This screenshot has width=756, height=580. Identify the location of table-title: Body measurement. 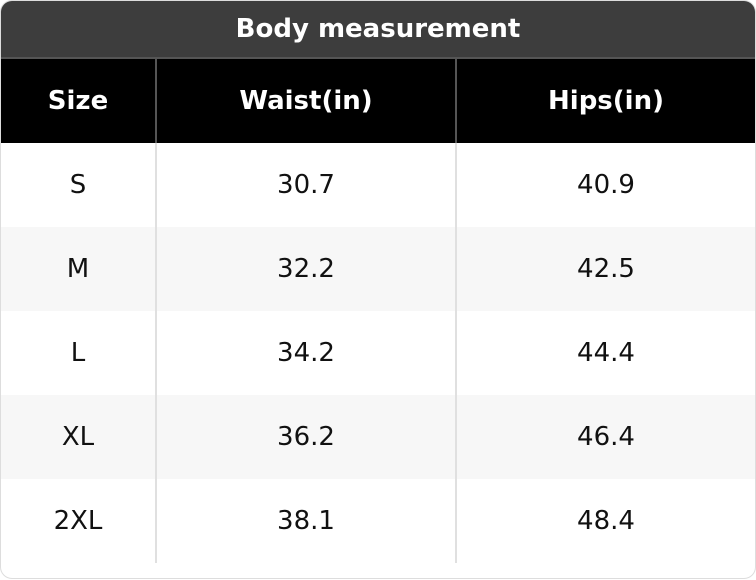
(378, 30).